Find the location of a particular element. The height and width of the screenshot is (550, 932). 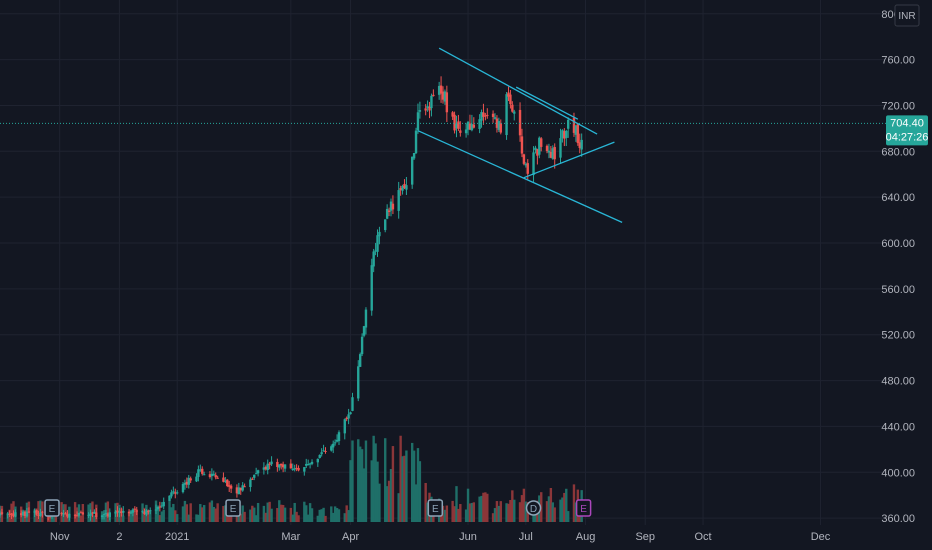

y-tick-label: 480.00 is located at coordinates (898, 382).